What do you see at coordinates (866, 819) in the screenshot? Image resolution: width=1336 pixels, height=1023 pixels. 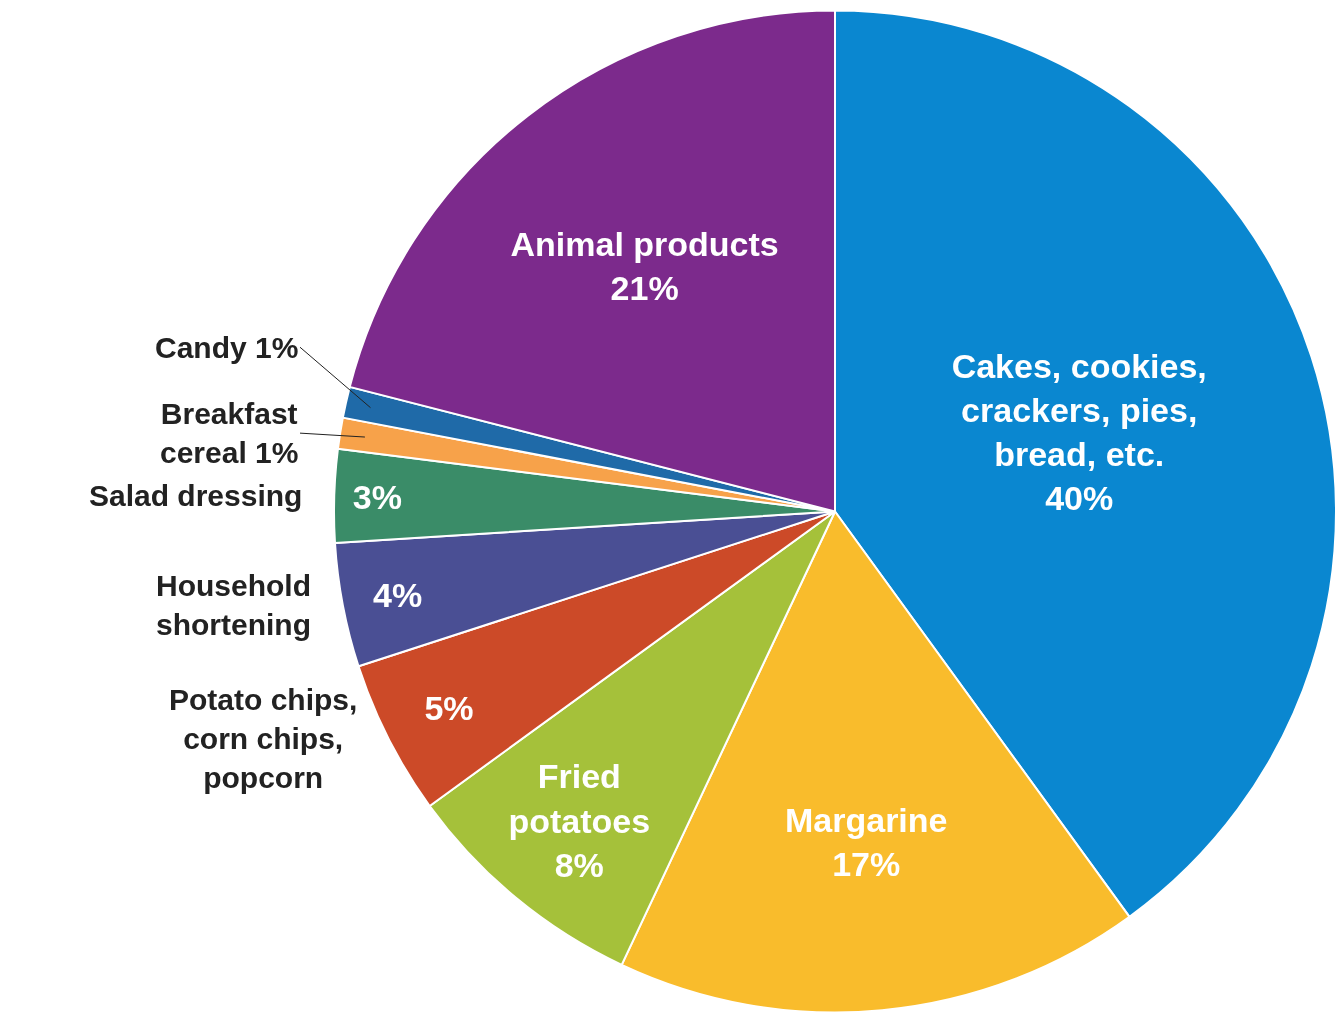 I see `slice-label: Margarine` at bounding box center [866, 819].